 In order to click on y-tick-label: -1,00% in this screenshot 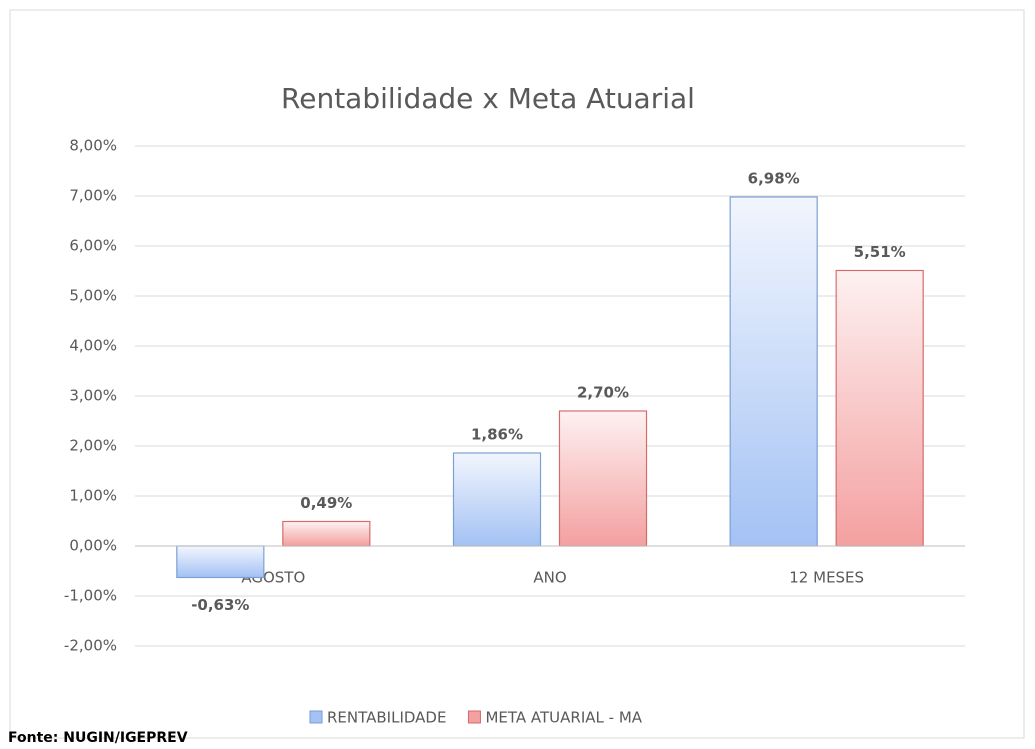, I will do `click(90, 596)`.